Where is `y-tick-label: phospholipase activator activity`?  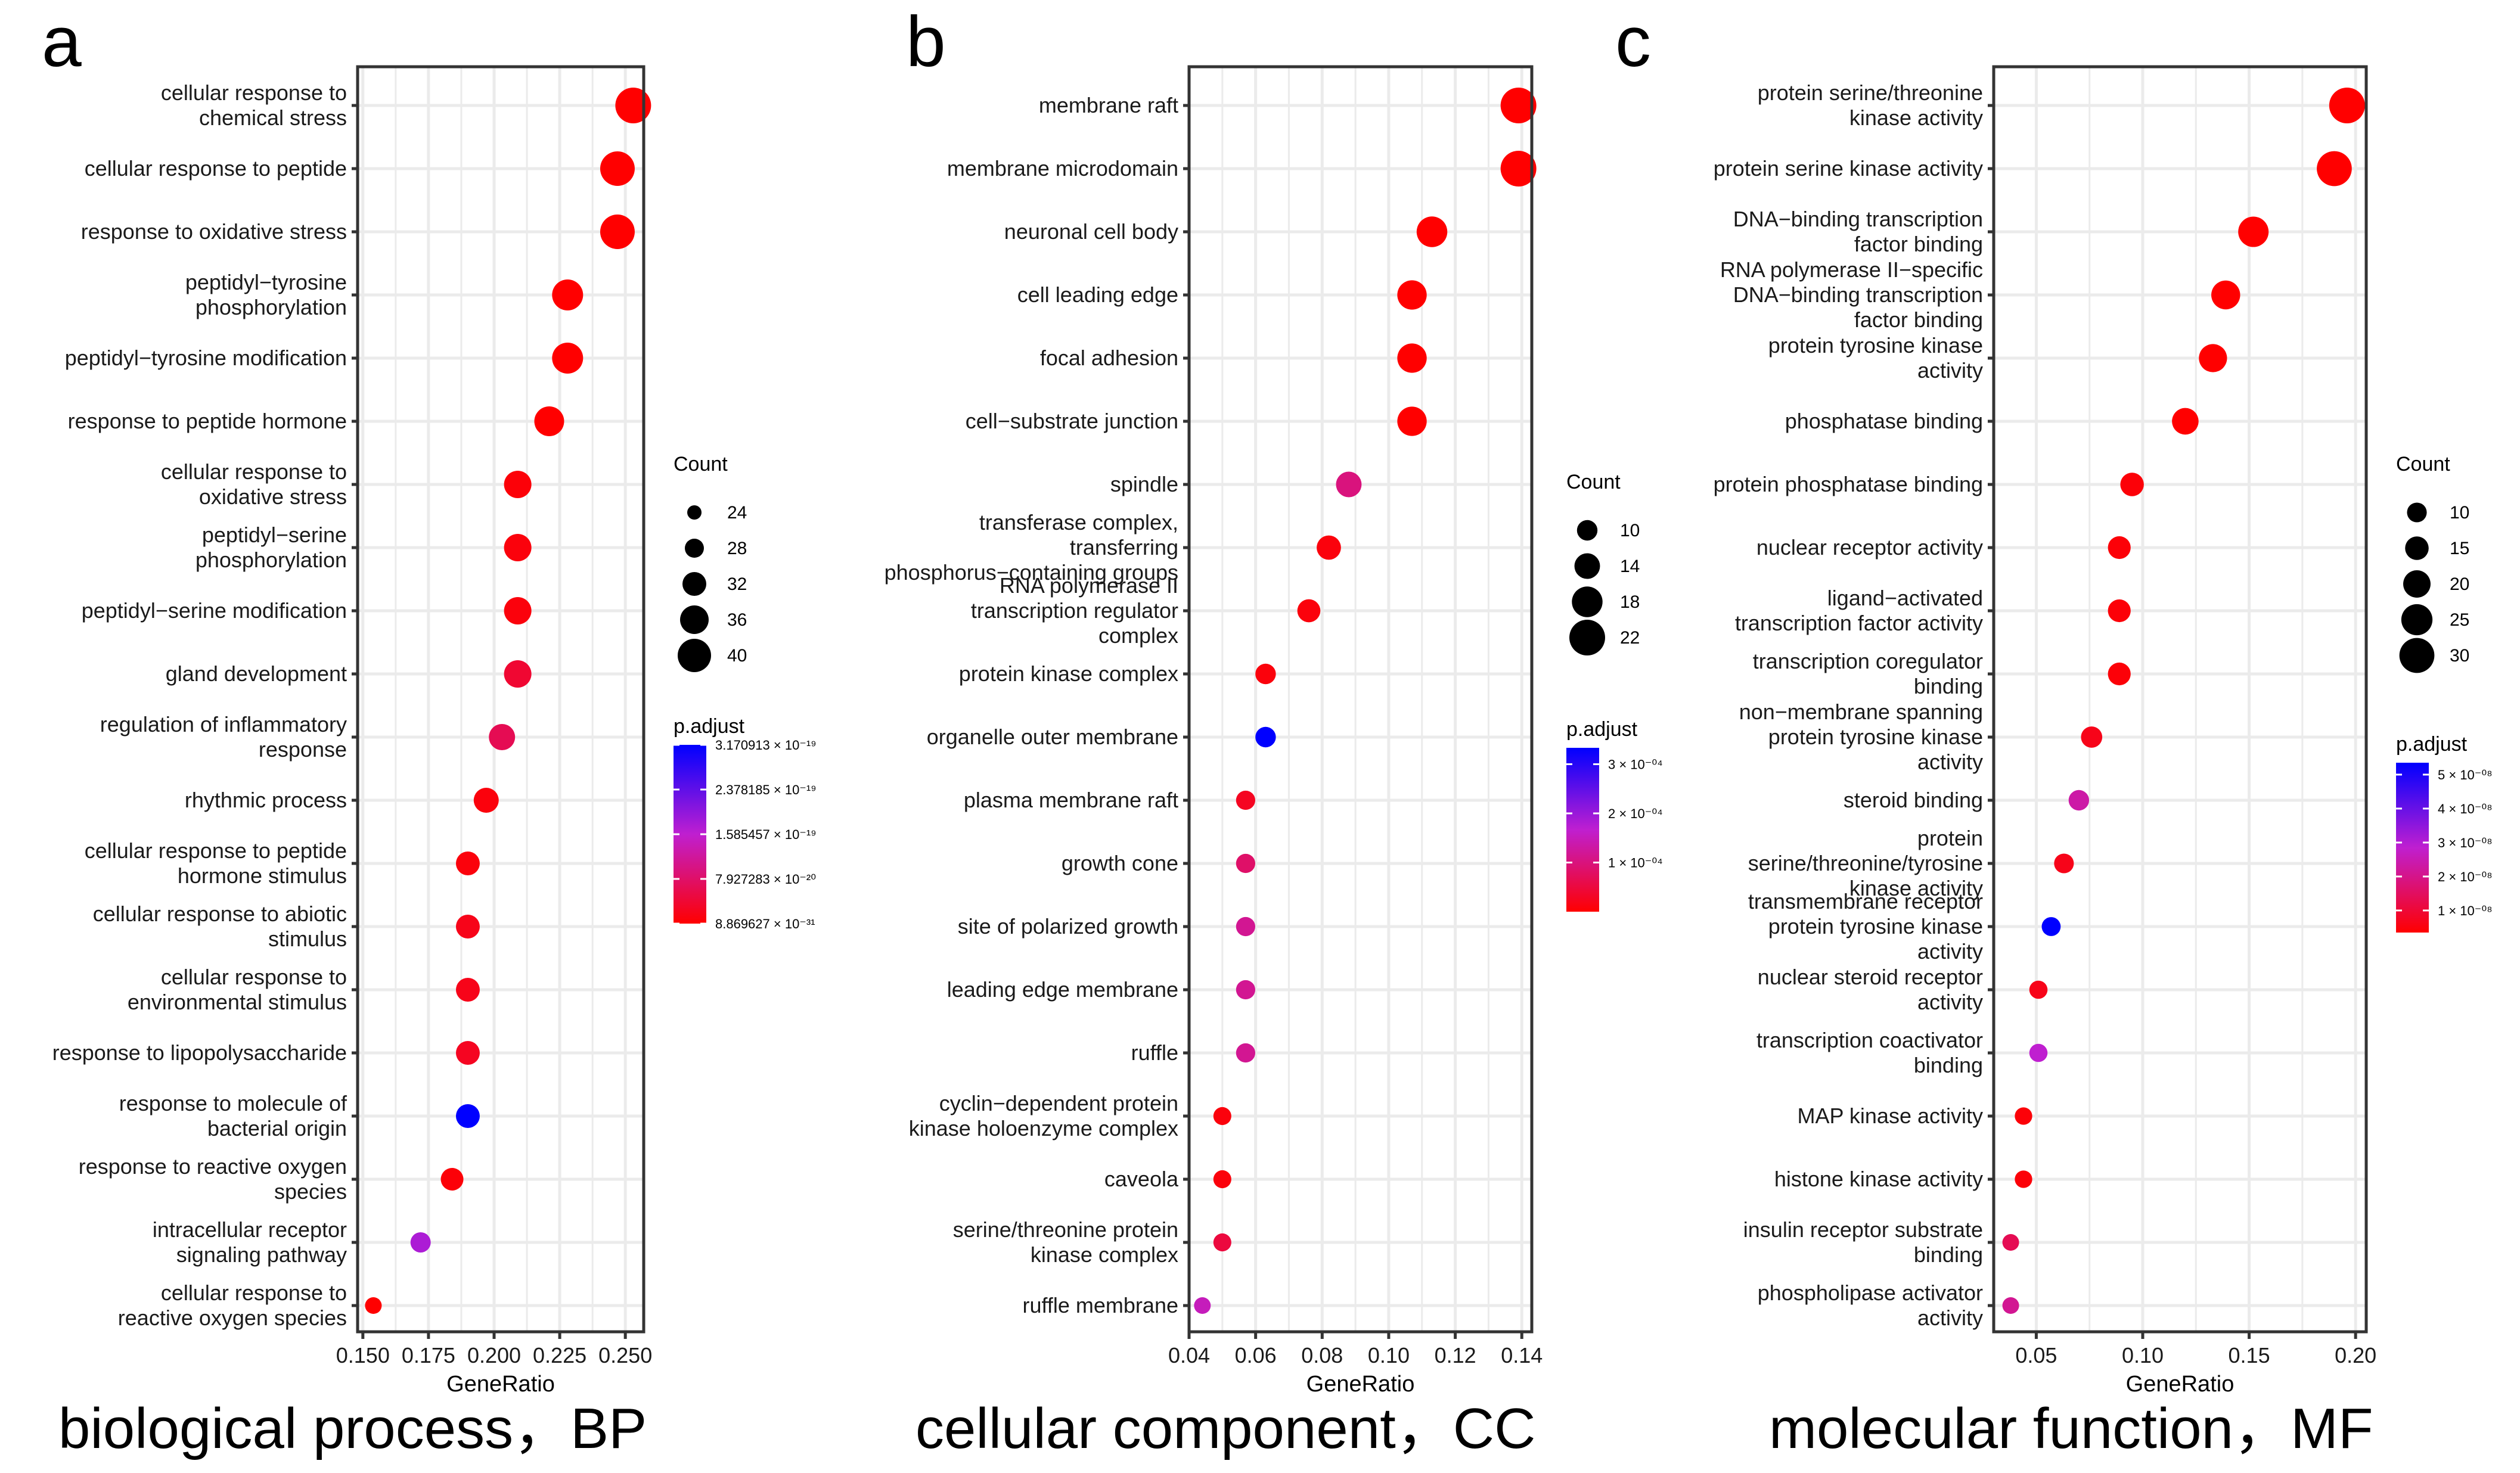
y-tick-label: phospholipase activator activity is located at coordinates (1871, 1305).